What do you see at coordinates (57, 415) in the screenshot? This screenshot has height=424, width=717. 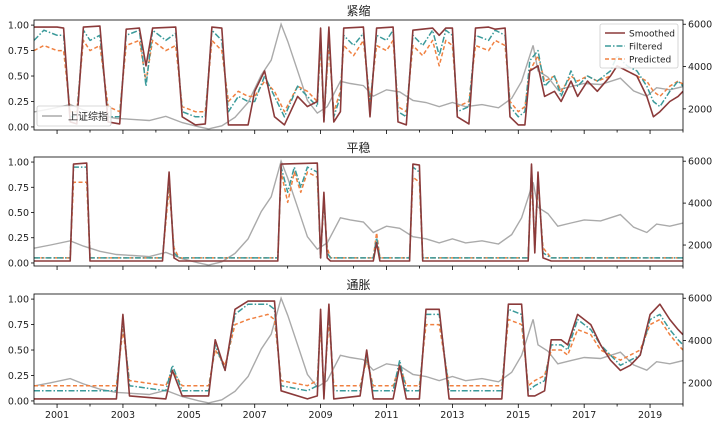 I see `x-tick-label: 2001` at bounding box center [57, 415].